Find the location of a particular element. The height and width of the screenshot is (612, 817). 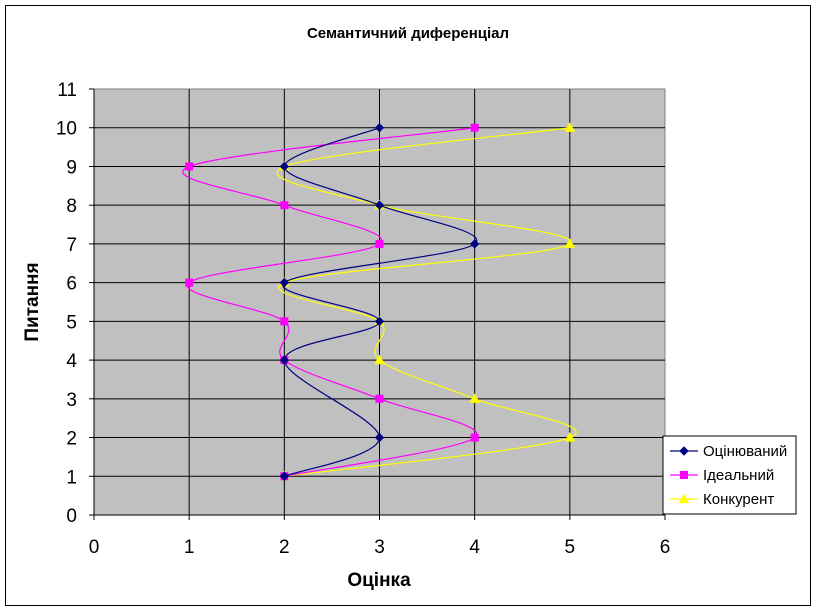

legend-item: Конкурент is located at coordinates (722, 499).